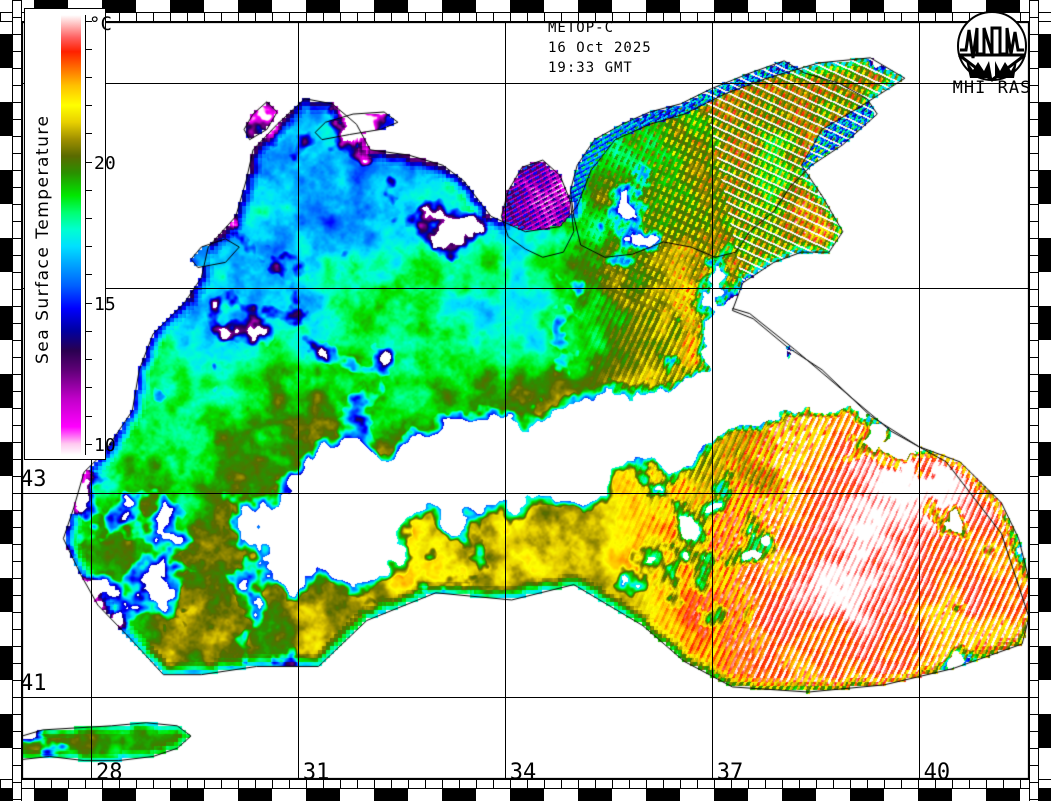 The width and height of the screenshot is (1051, 801). I want to click on frame-fine-right, so click(1034, 400).